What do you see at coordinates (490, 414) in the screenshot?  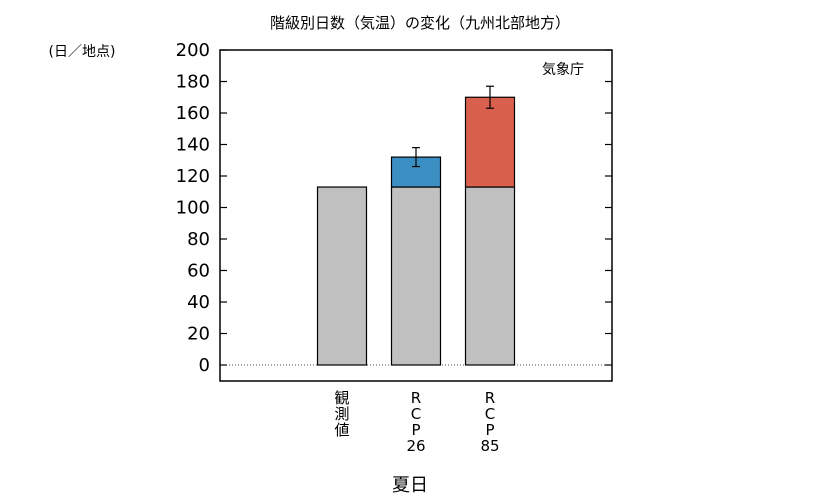 I see `x-category-label-2: C` at bounding box center [490, 414].